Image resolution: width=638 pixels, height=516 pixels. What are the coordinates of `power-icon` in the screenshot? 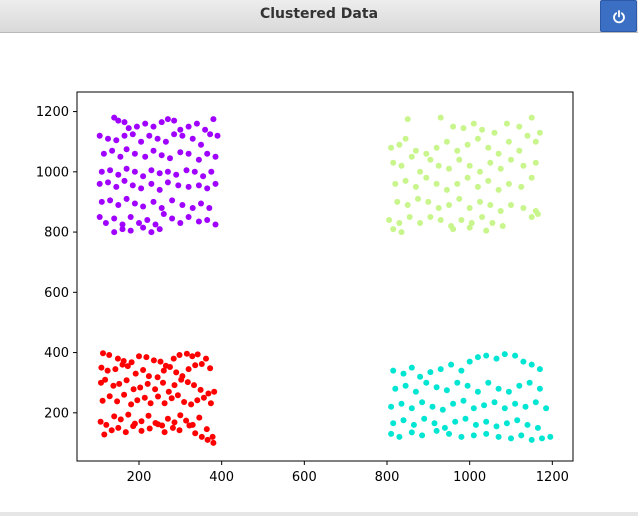 It's located at (619, 17).